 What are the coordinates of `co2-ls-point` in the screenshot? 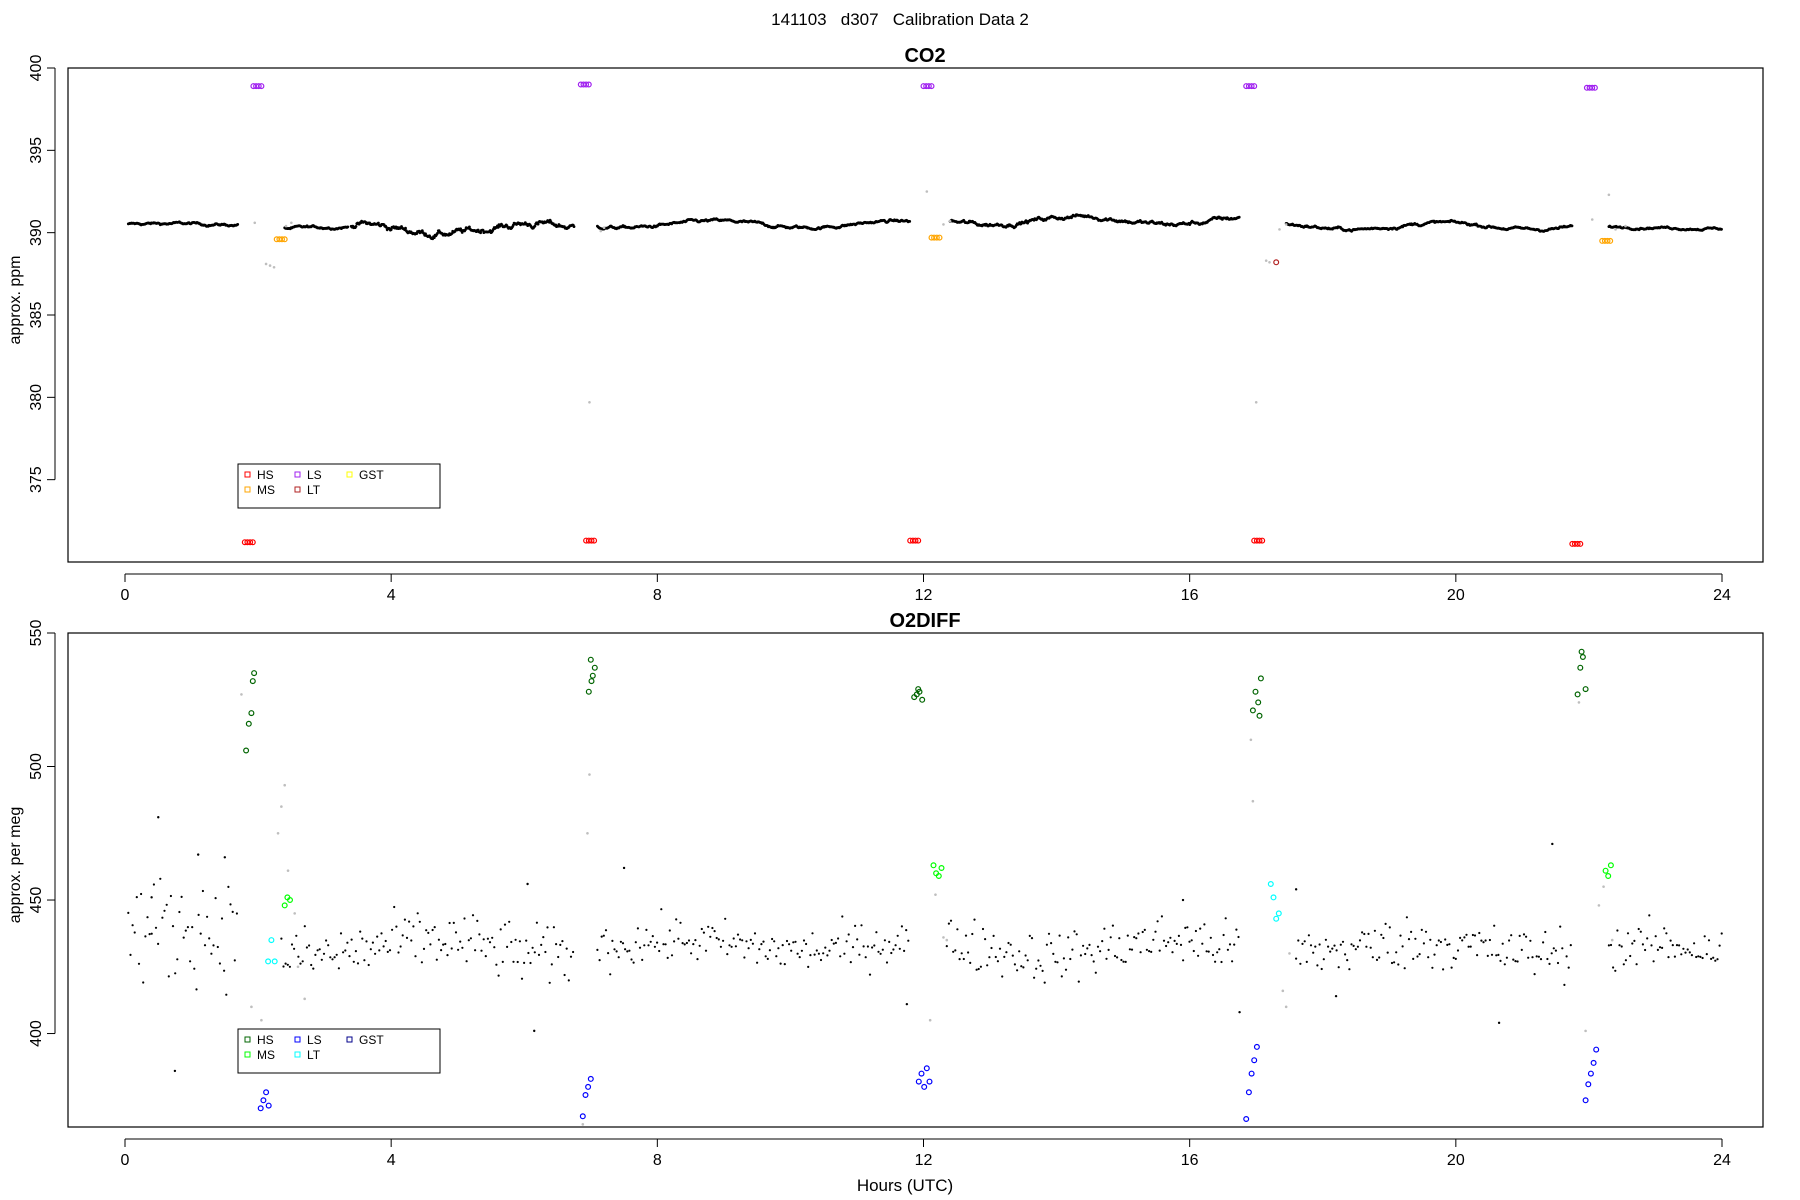 It's located at (1592, 87).